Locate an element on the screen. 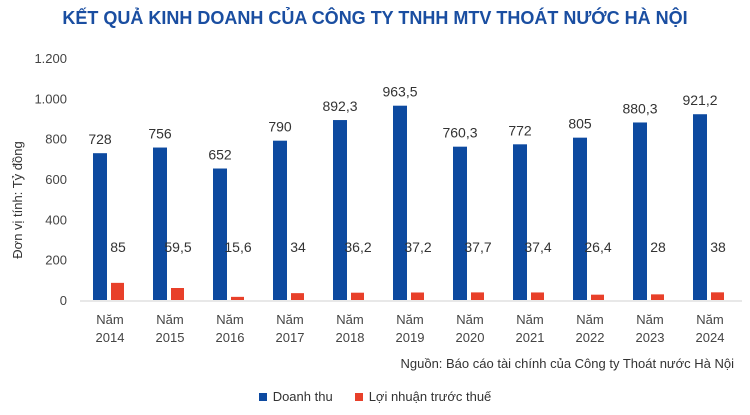 Image resolution: width=750 pixels, height=415 pixels. y-tick-label: 200 is located at coordinates (56, 260).